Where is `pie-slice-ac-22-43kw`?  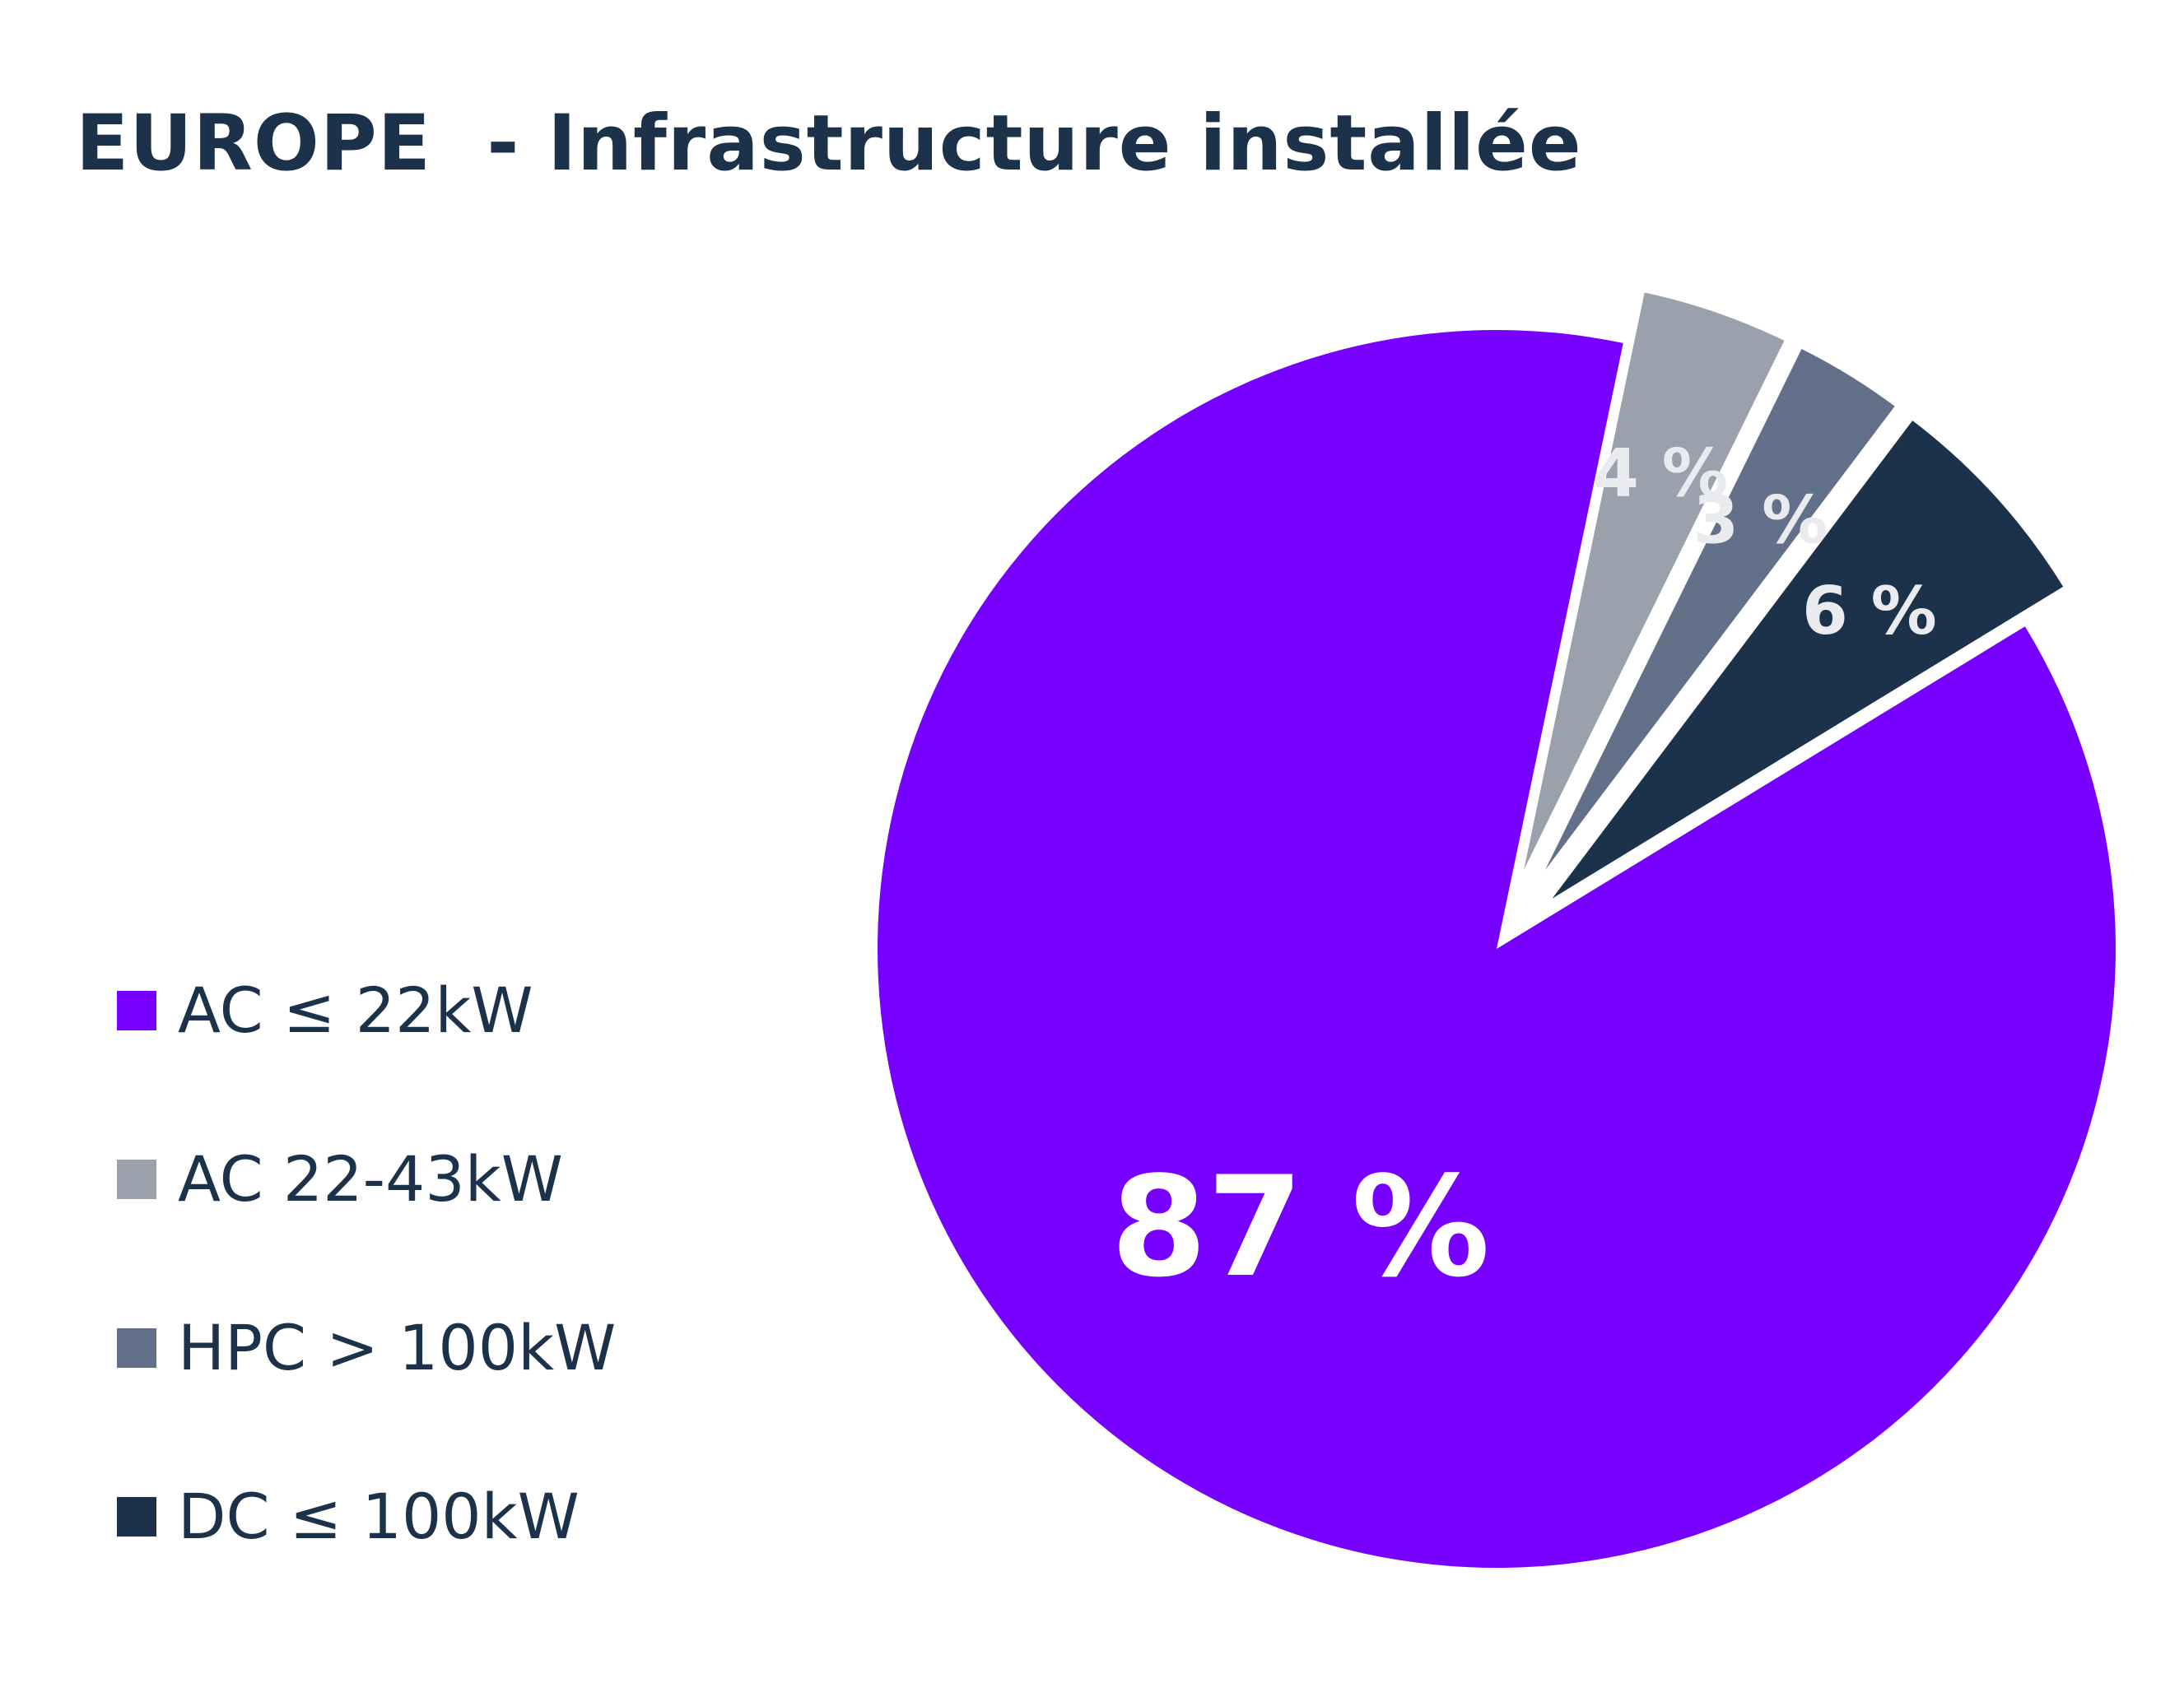 pie-slice-ac-22-43kw is located at coordinates (1652, 590).